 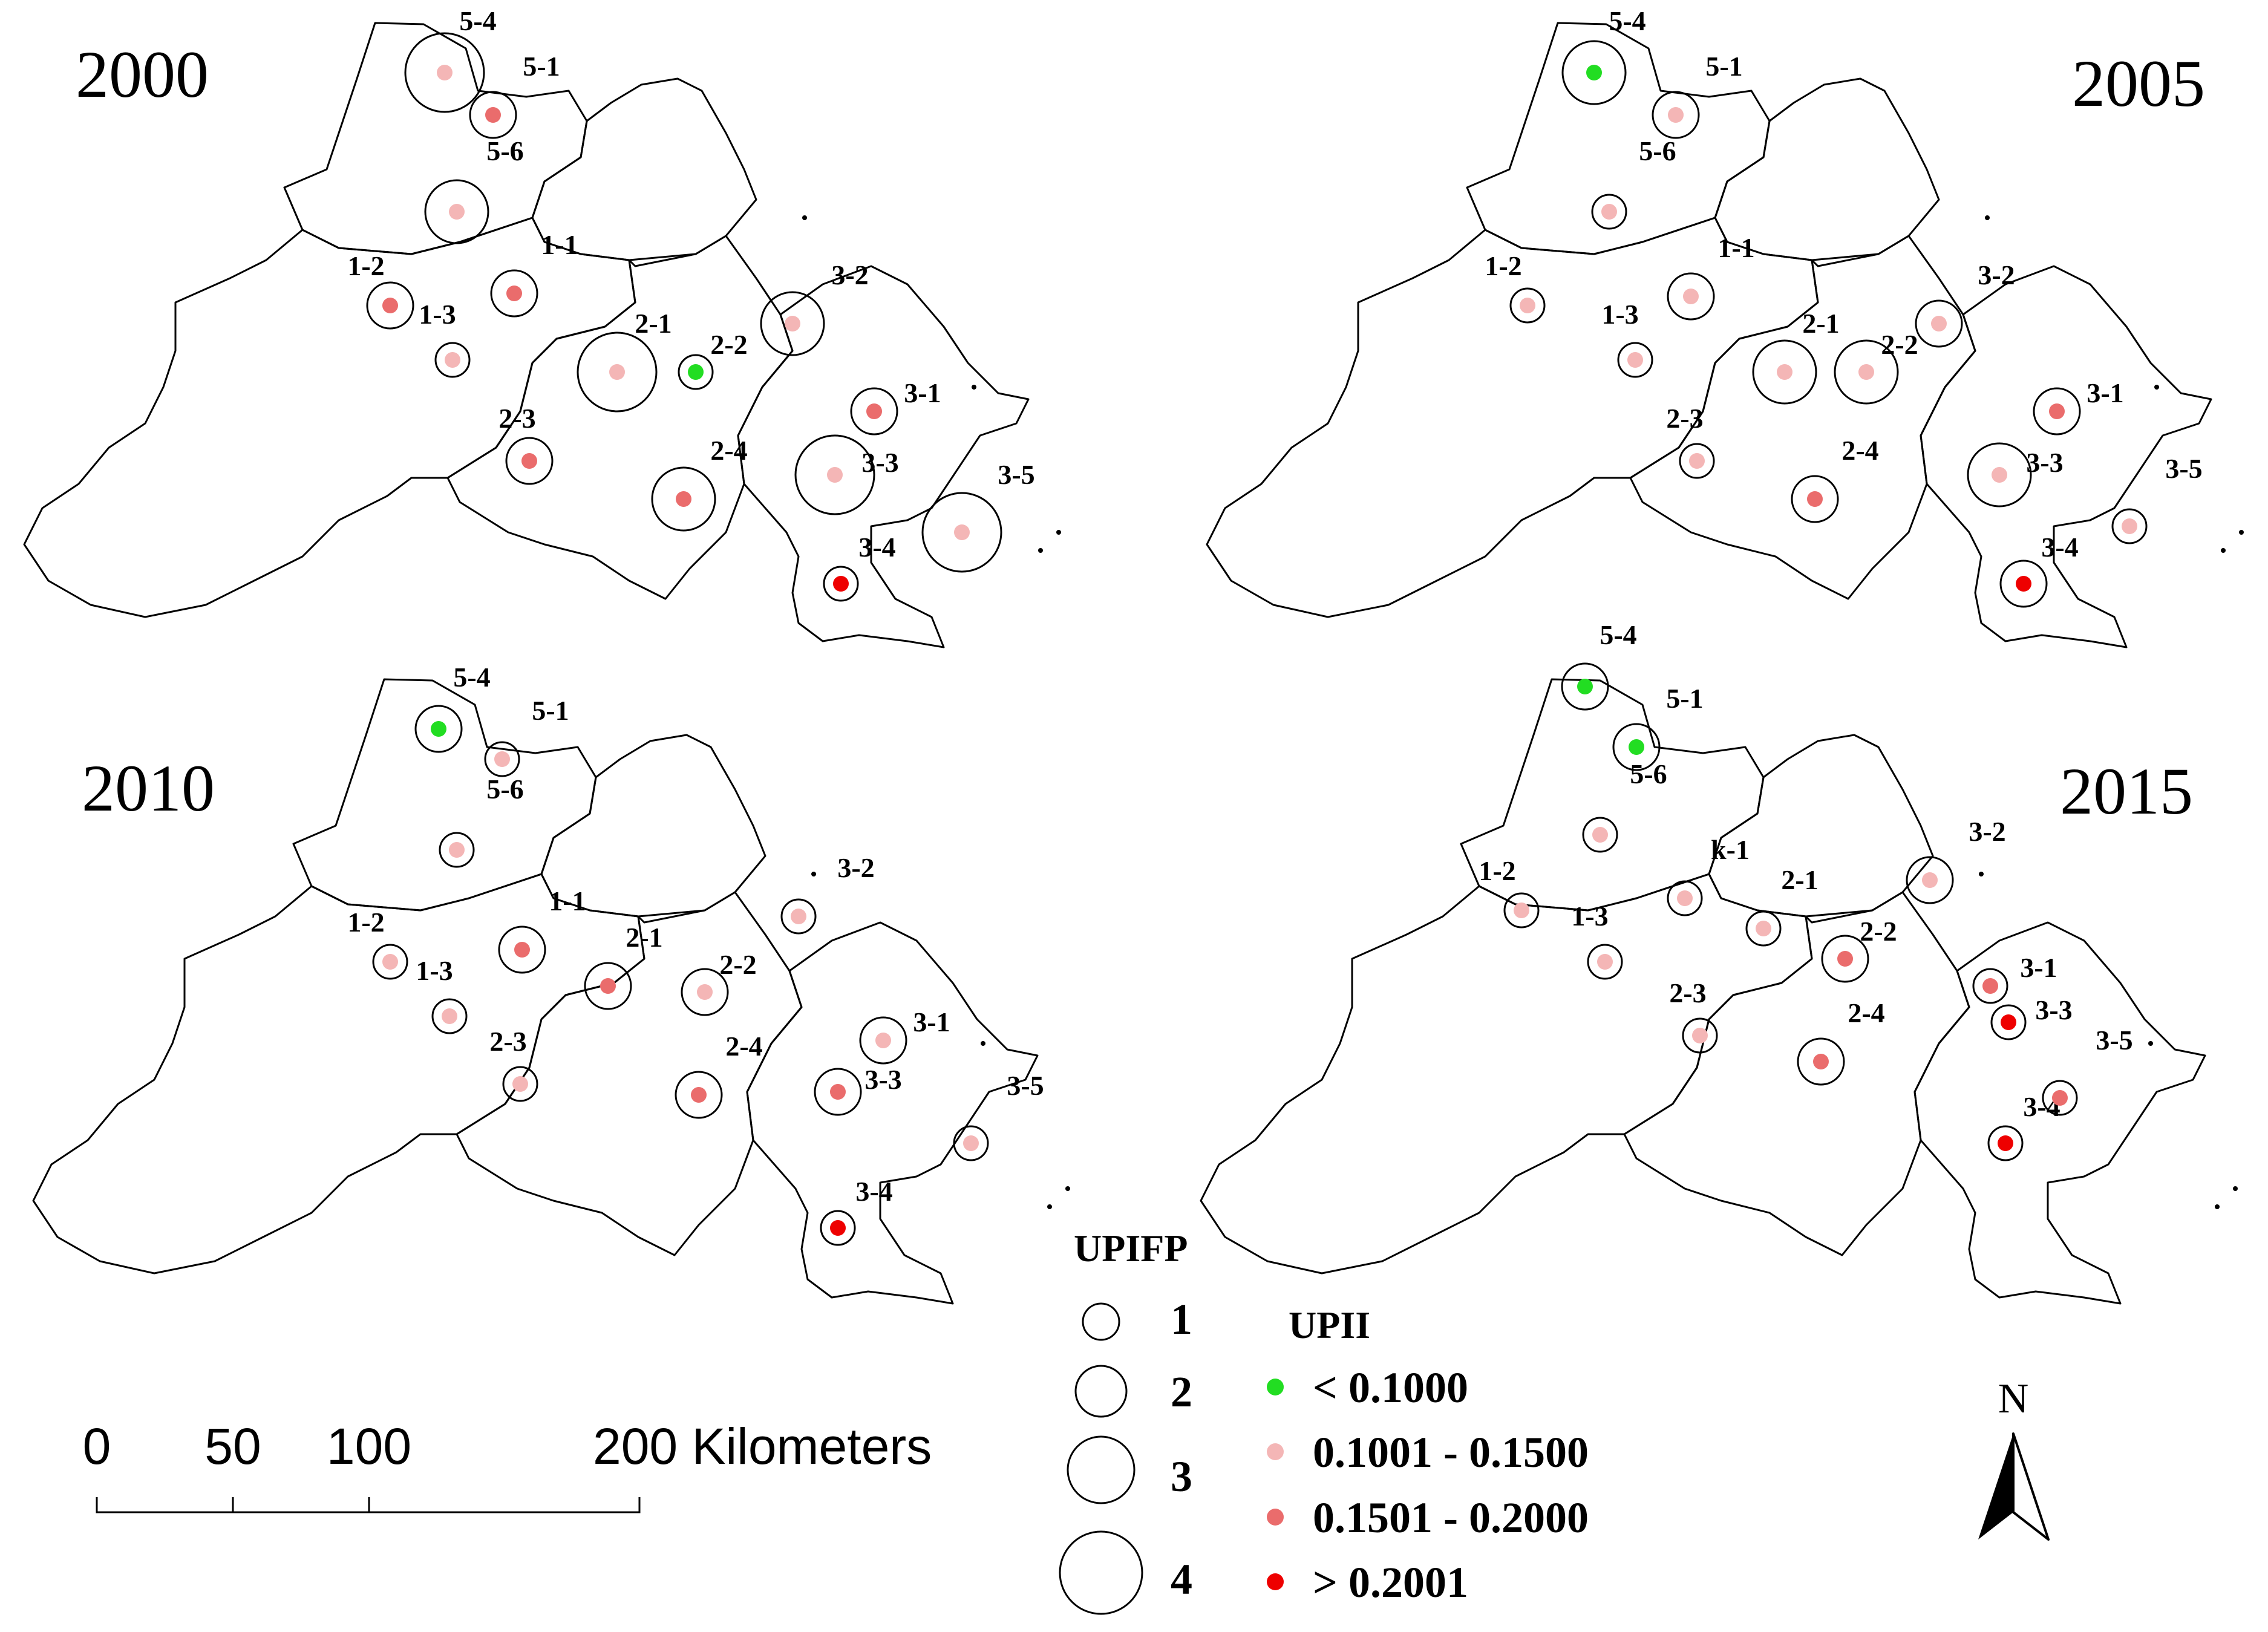 I want to click on site-label: 3-5, so click(x=1025, y=1085).